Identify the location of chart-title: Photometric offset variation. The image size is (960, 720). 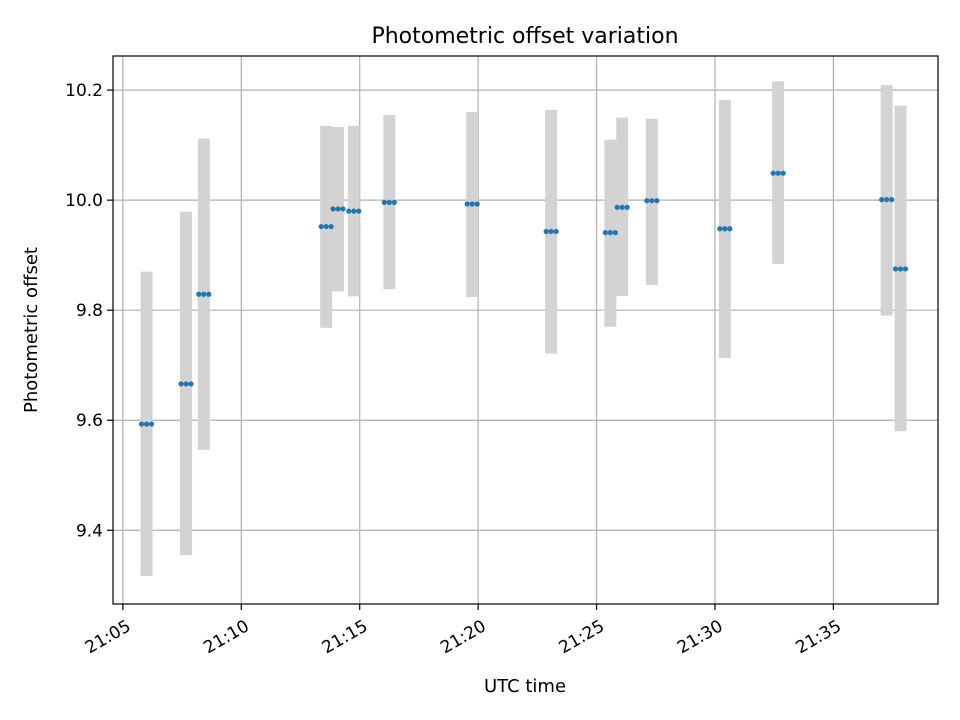
(524, 36).